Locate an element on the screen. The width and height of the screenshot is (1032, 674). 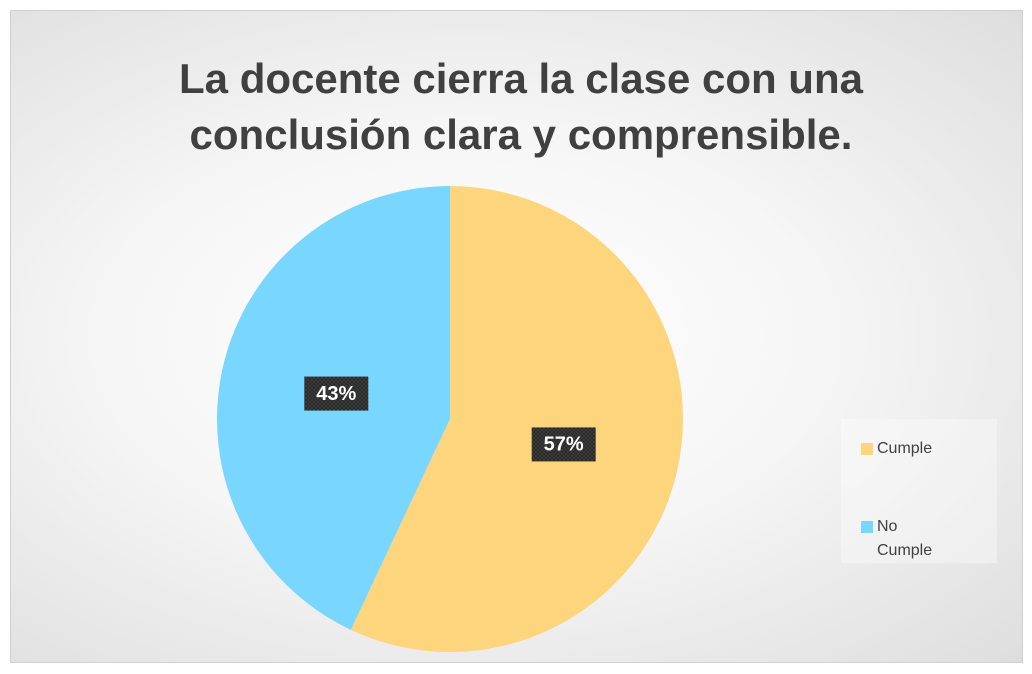
legend-label: No Cumple is located at coordinates (905, 538).